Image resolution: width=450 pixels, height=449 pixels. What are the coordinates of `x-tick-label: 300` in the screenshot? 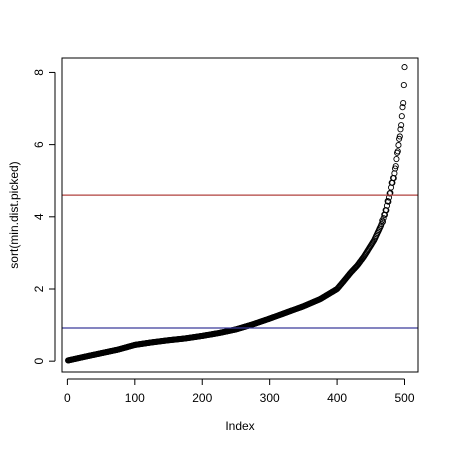 It's located at (270, 398).